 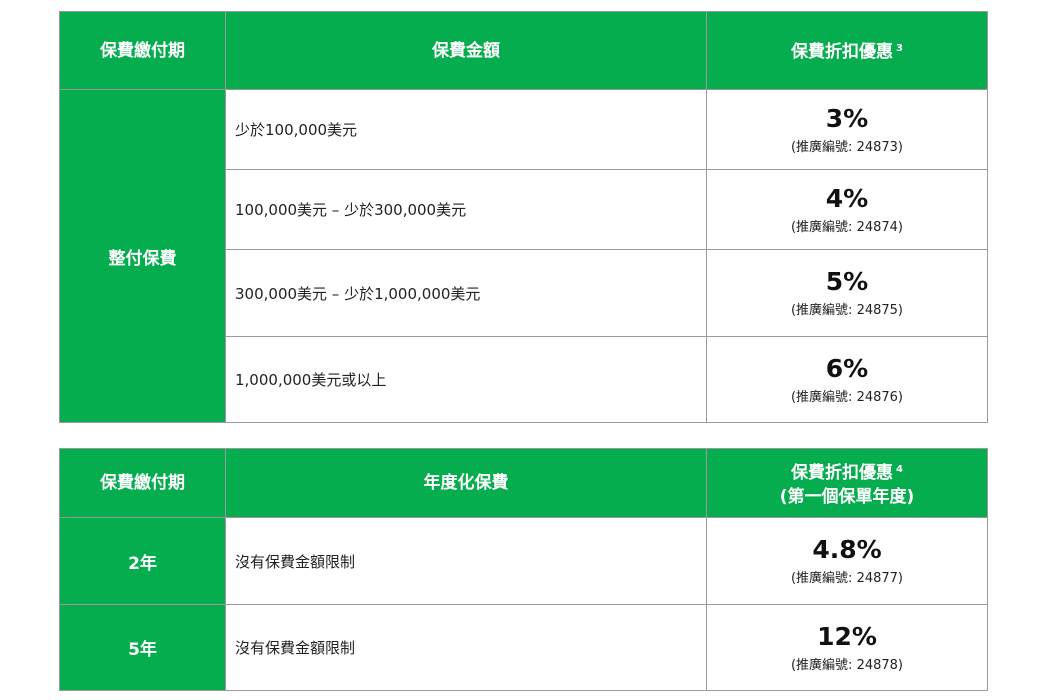 What do you see at coordinates (846, 147) in the screenshot?
I see `promo-code: (推廣編號: 24873)` at bounding box center [846, 147].